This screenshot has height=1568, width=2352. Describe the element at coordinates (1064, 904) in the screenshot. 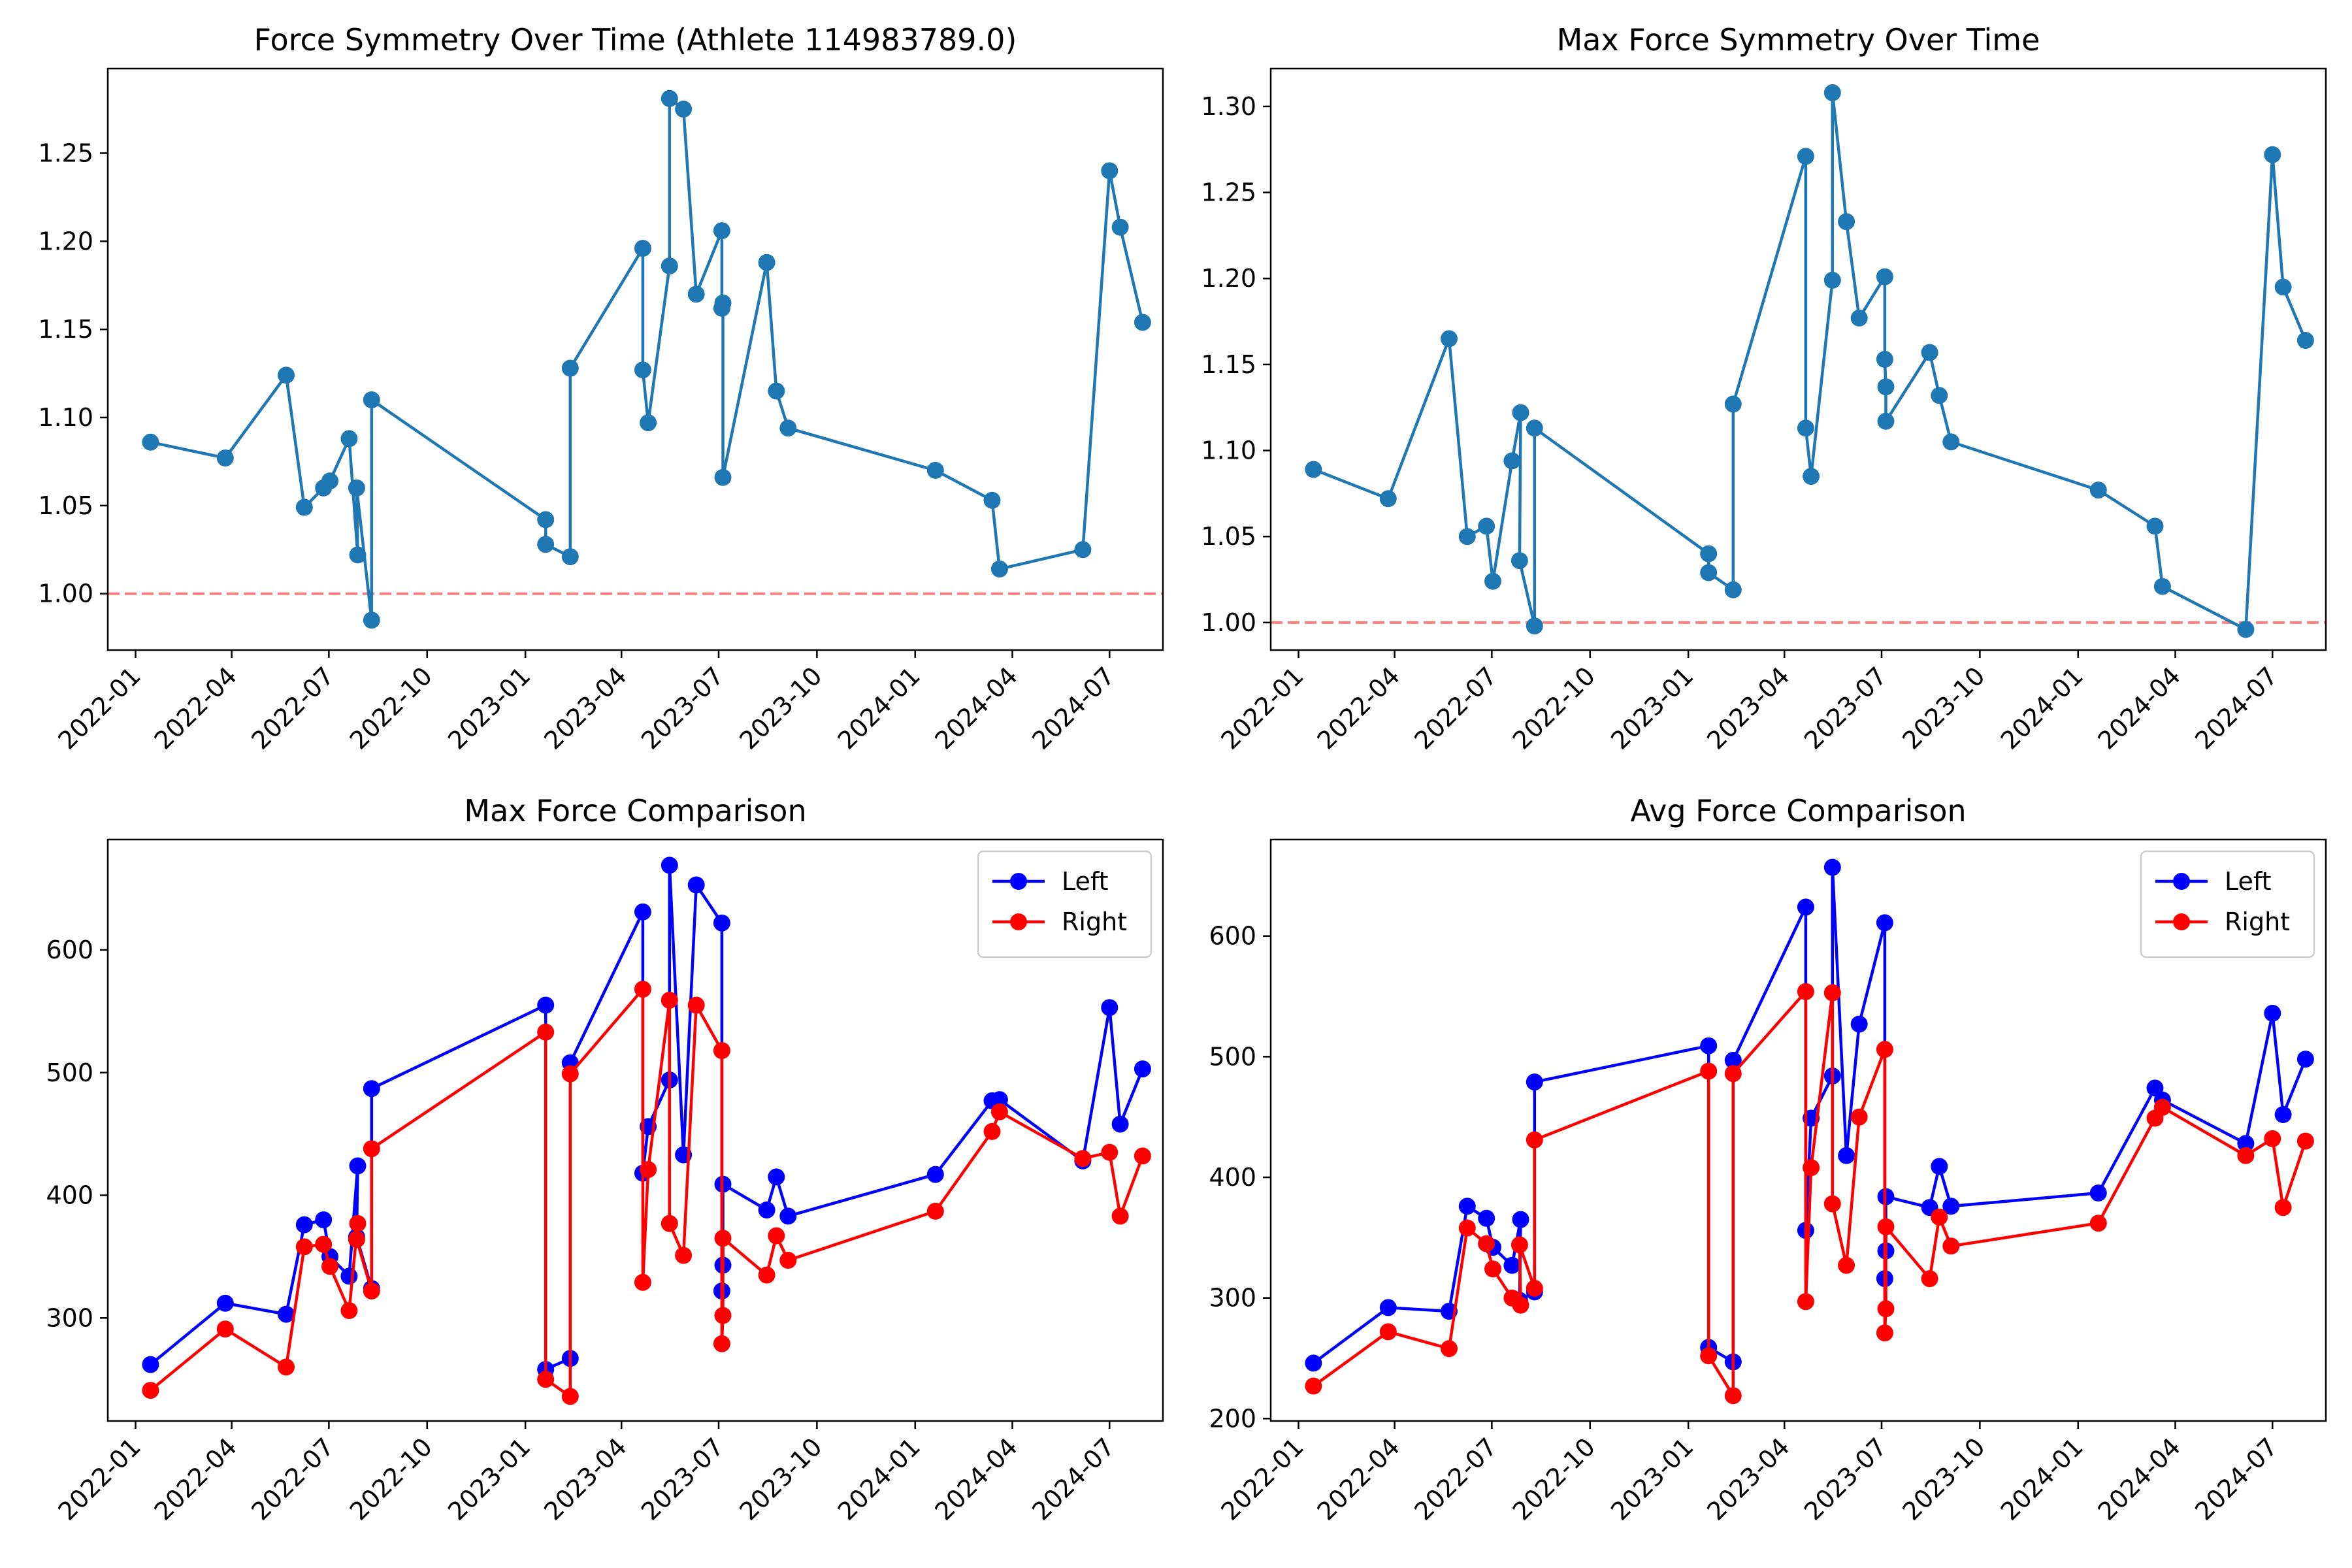

I see `legend: Left Right` at that location.